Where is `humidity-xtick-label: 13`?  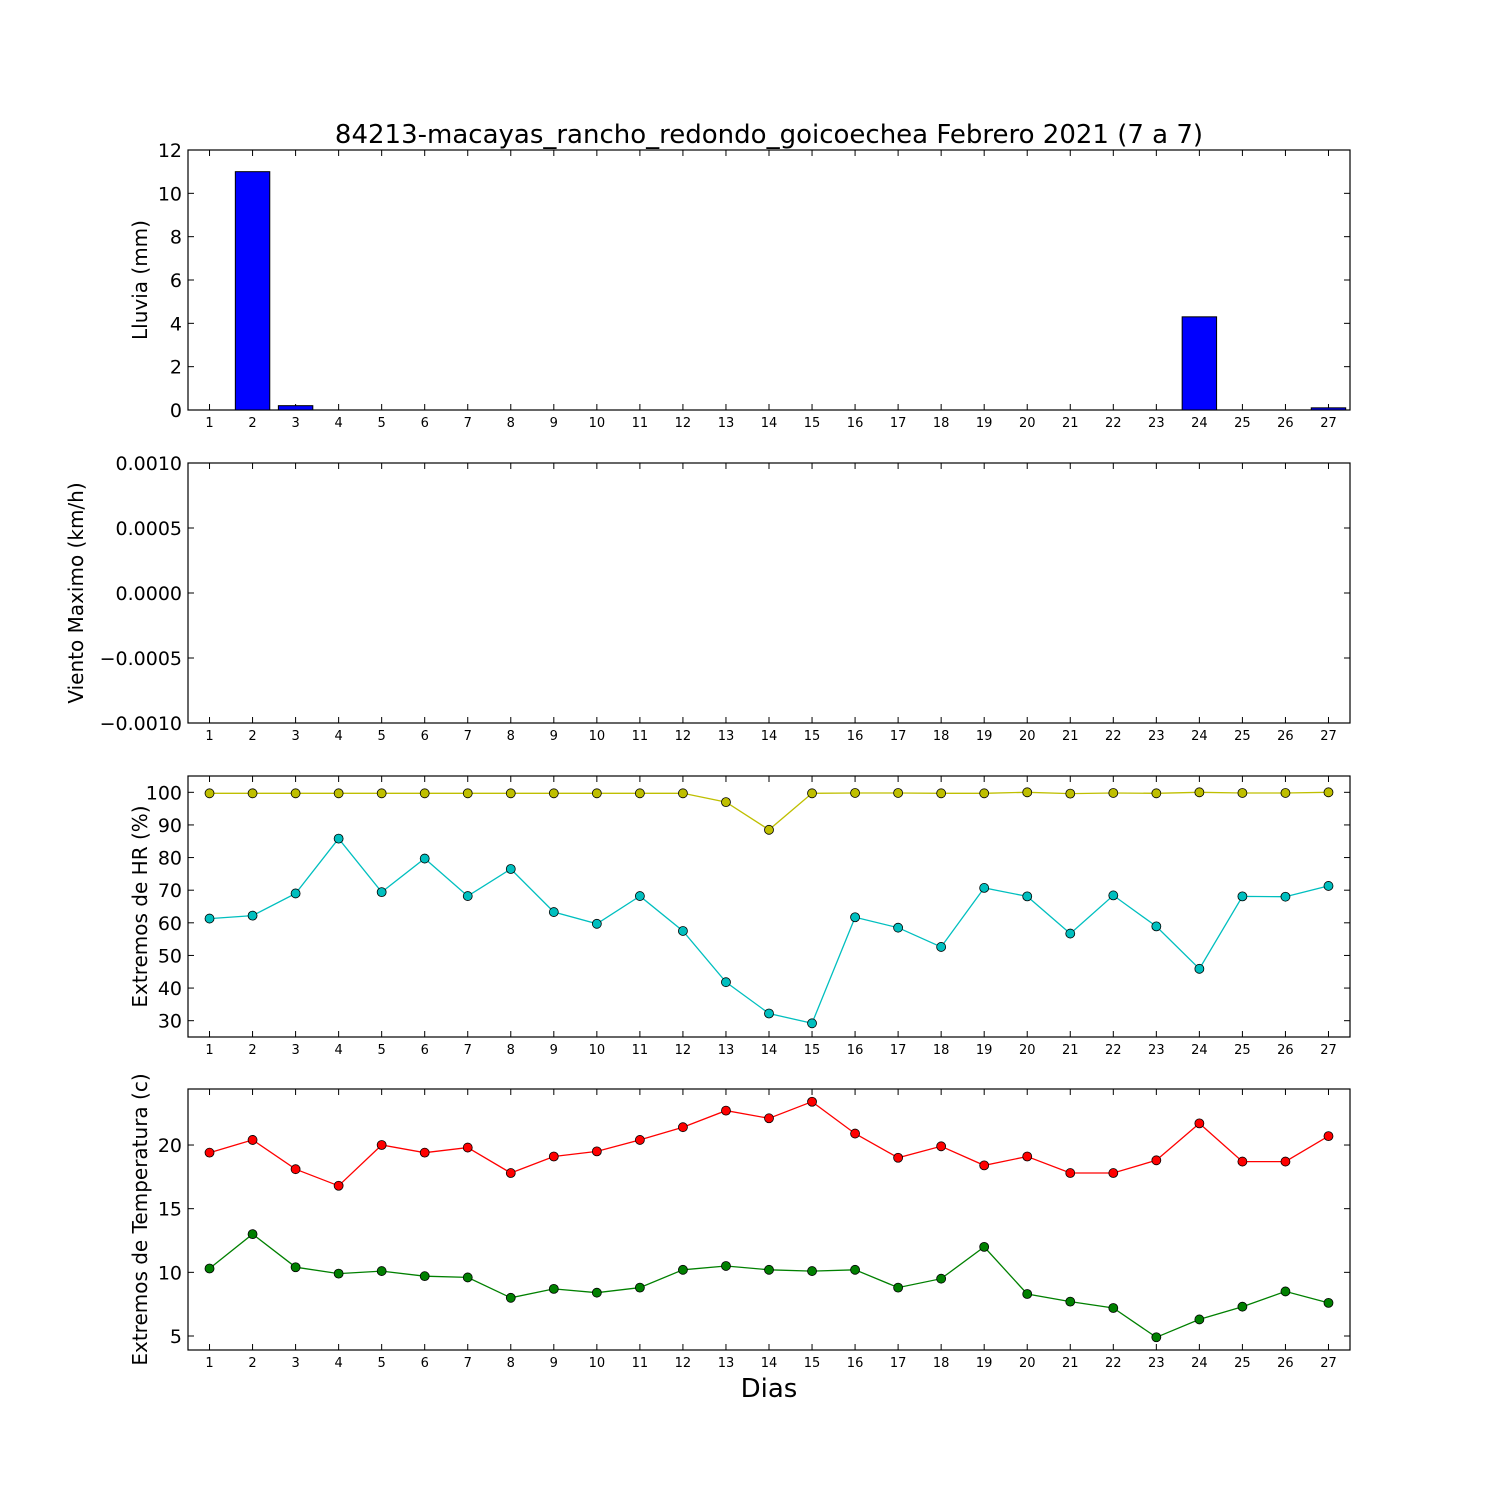 humidity-xtick-label: 13 is located at coordinates (726, 1050).